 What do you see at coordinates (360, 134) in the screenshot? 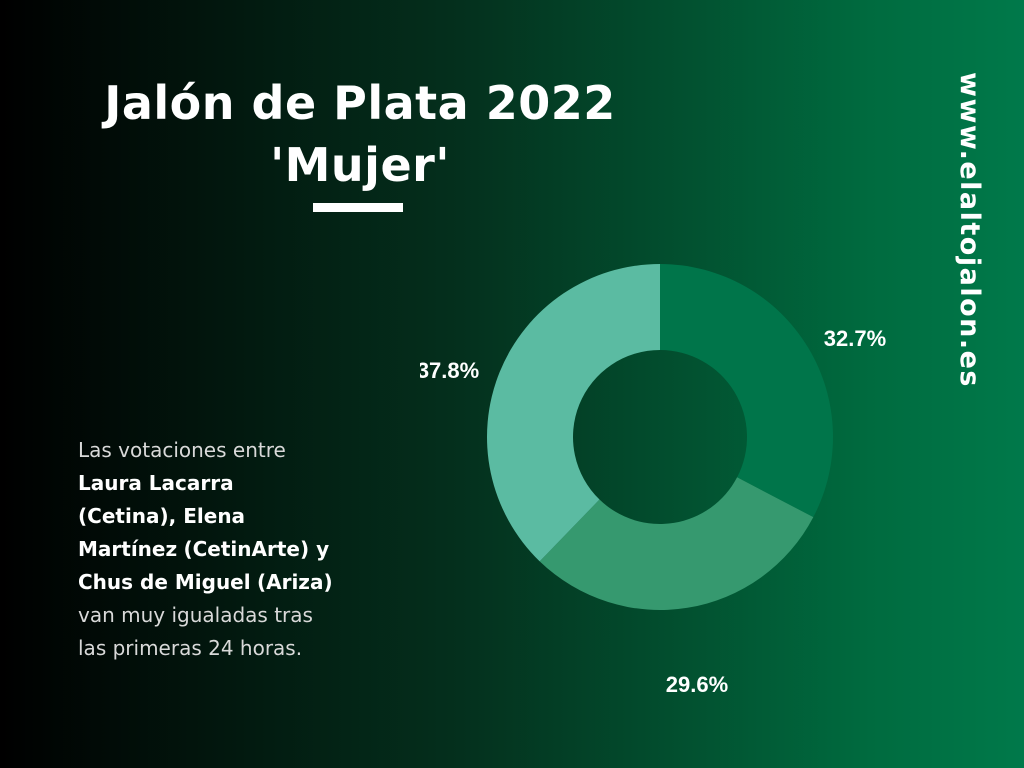
I see `page-title: Jalón de Plata 2022 'Mujer'` at bounding box center [360, 134].